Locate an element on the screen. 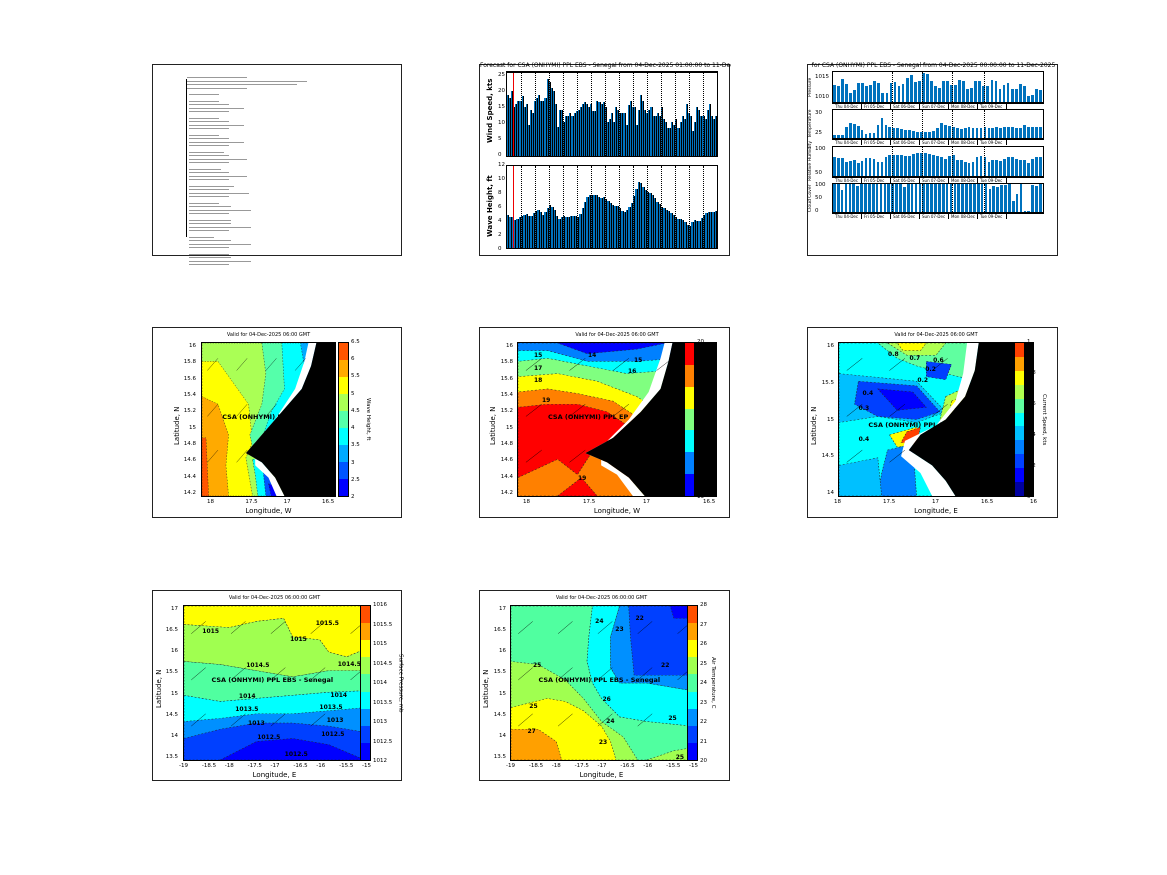 The image size is (1167, 875). colorbar-tick-label: 15 is located at coordinates (700, 452).